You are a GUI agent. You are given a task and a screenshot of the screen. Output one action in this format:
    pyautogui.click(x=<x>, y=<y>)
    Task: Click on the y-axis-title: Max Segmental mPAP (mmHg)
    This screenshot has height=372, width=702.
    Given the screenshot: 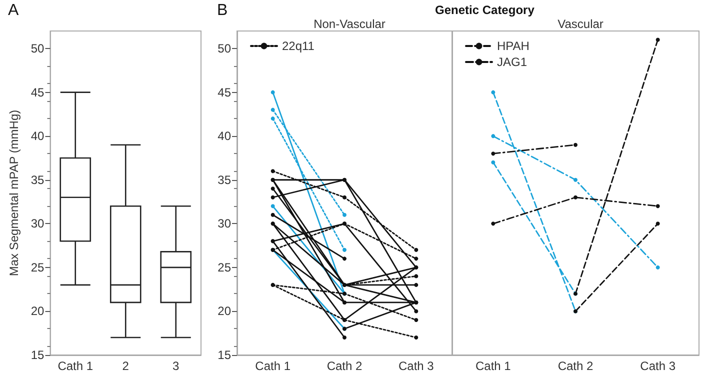 What is the action you would take?
    pyautogui.click(x=14, y=193)
    